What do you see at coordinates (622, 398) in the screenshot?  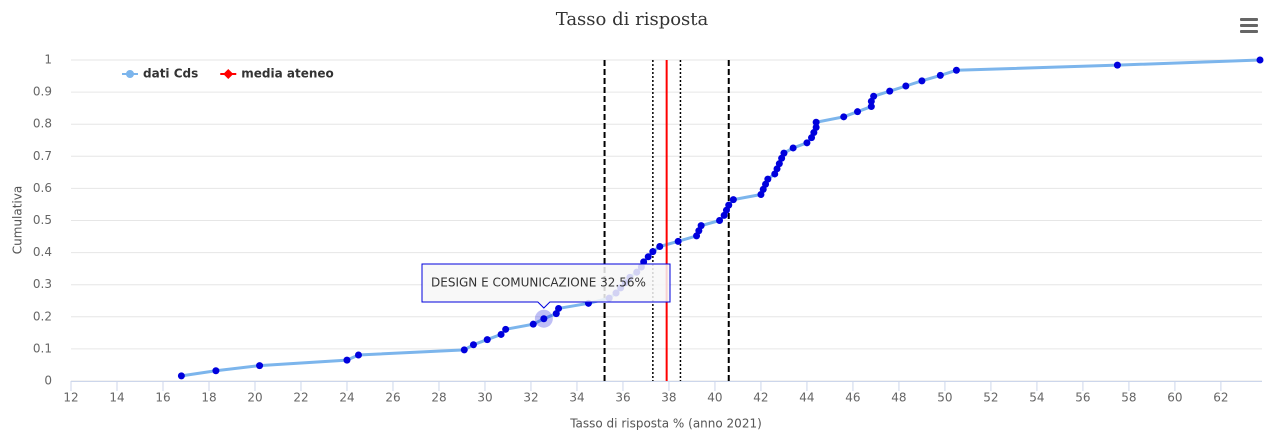 I see `x-tick-label: 36` at bounding box center [622, 398].